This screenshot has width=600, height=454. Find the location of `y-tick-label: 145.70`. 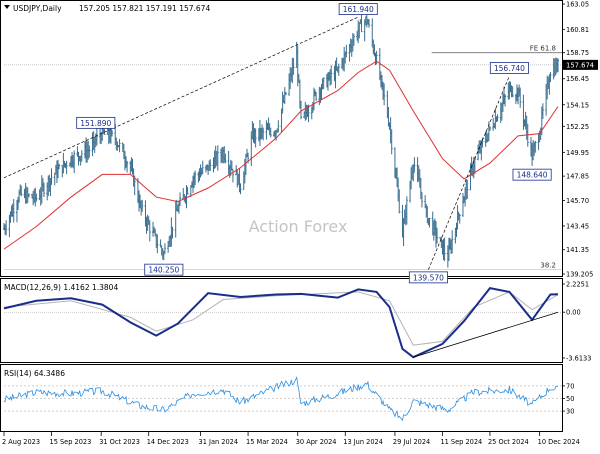

y-tick-label: 145.70 is located at coordinates (577, 201).